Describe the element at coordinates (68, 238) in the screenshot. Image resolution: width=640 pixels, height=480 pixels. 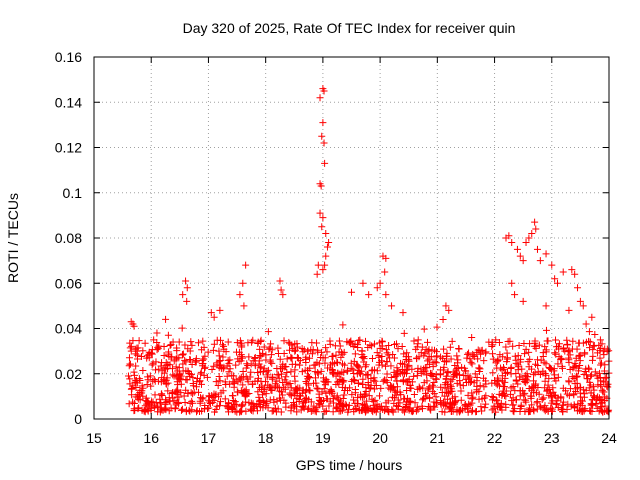
I see `y-tick-label: 0.08` at that location.